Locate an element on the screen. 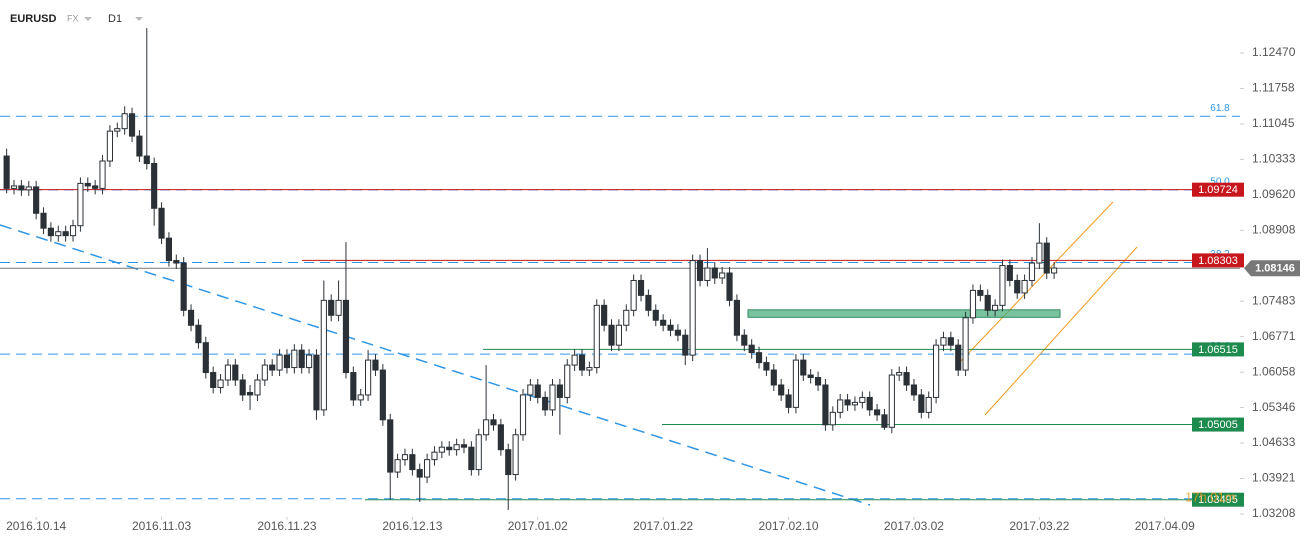 Image resolution: width=1311 pixels, height=545 pixels. countdown: 17h 01m is located at coordinates (1210, 496).